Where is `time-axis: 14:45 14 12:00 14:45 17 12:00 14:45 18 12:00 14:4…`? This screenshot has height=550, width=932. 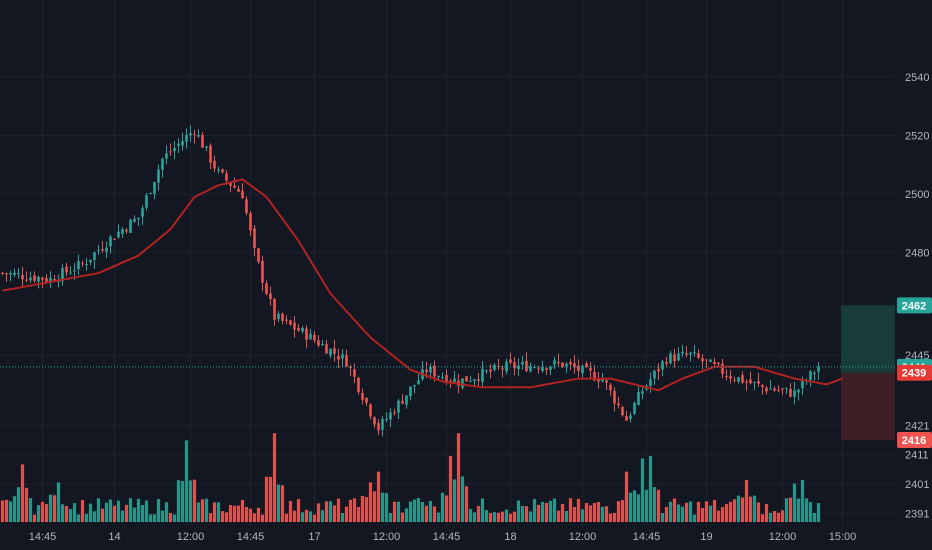 time-axis: 14:45 14 12:00 14:45 17 12:00 14:45 18 12:00 14:4… is located at coordinates (443, 537).